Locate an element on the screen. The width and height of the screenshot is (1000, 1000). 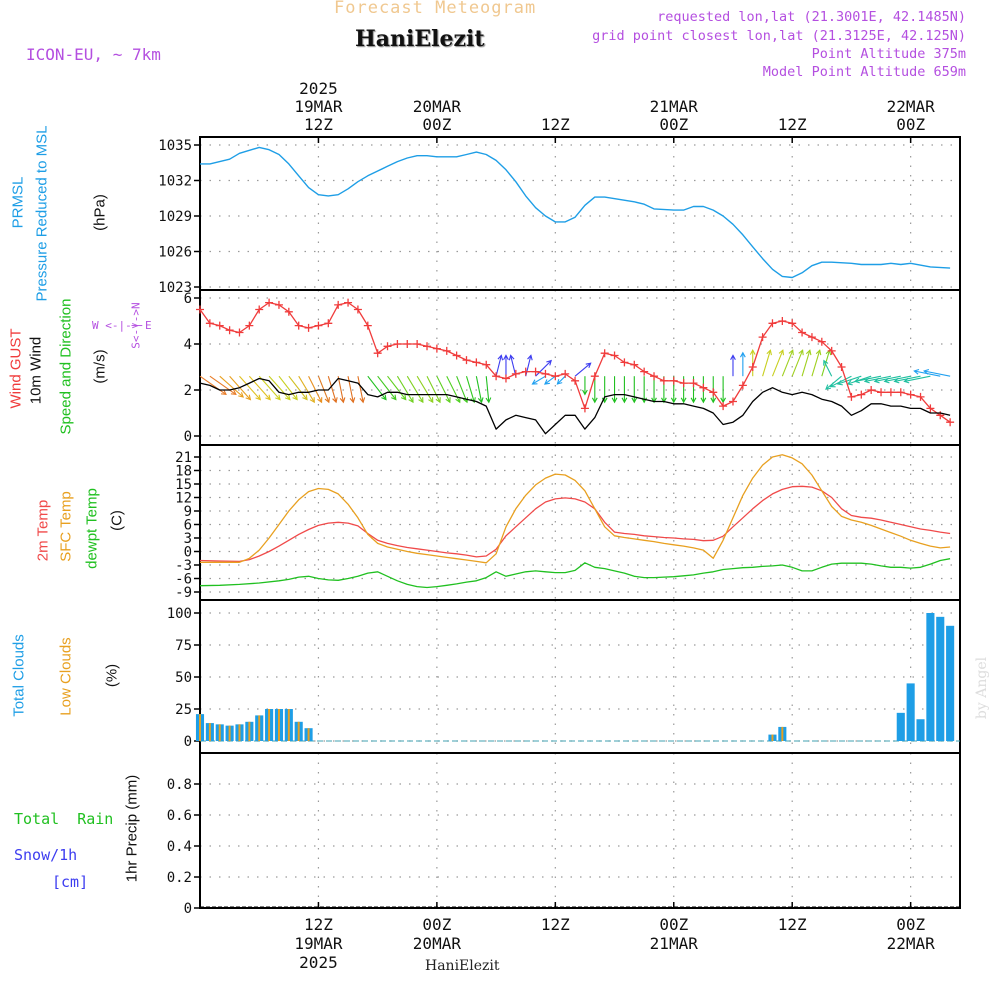
y-tick-label: 50 is located at coordinates (183, 678).